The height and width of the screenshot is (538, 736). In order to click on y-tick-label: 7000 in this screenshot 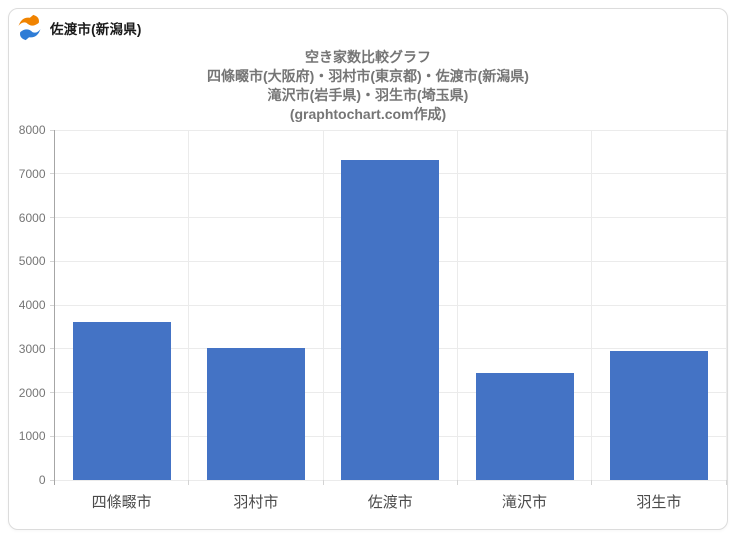, I will do `click(32, 173)`.